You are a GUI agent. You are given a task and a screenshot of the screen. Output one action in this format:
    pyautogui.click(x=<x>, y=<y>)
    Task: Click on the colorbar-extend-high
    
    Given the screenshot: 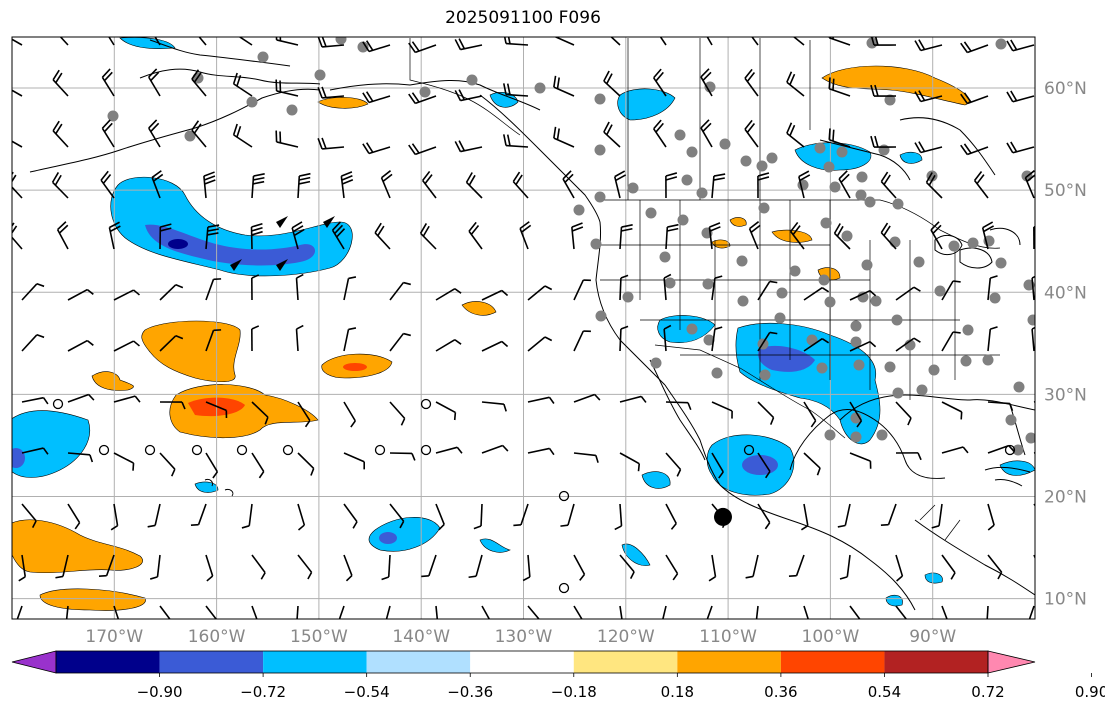 What is the action you would take?
    pyautogui.click(x=1011, y=662)
    